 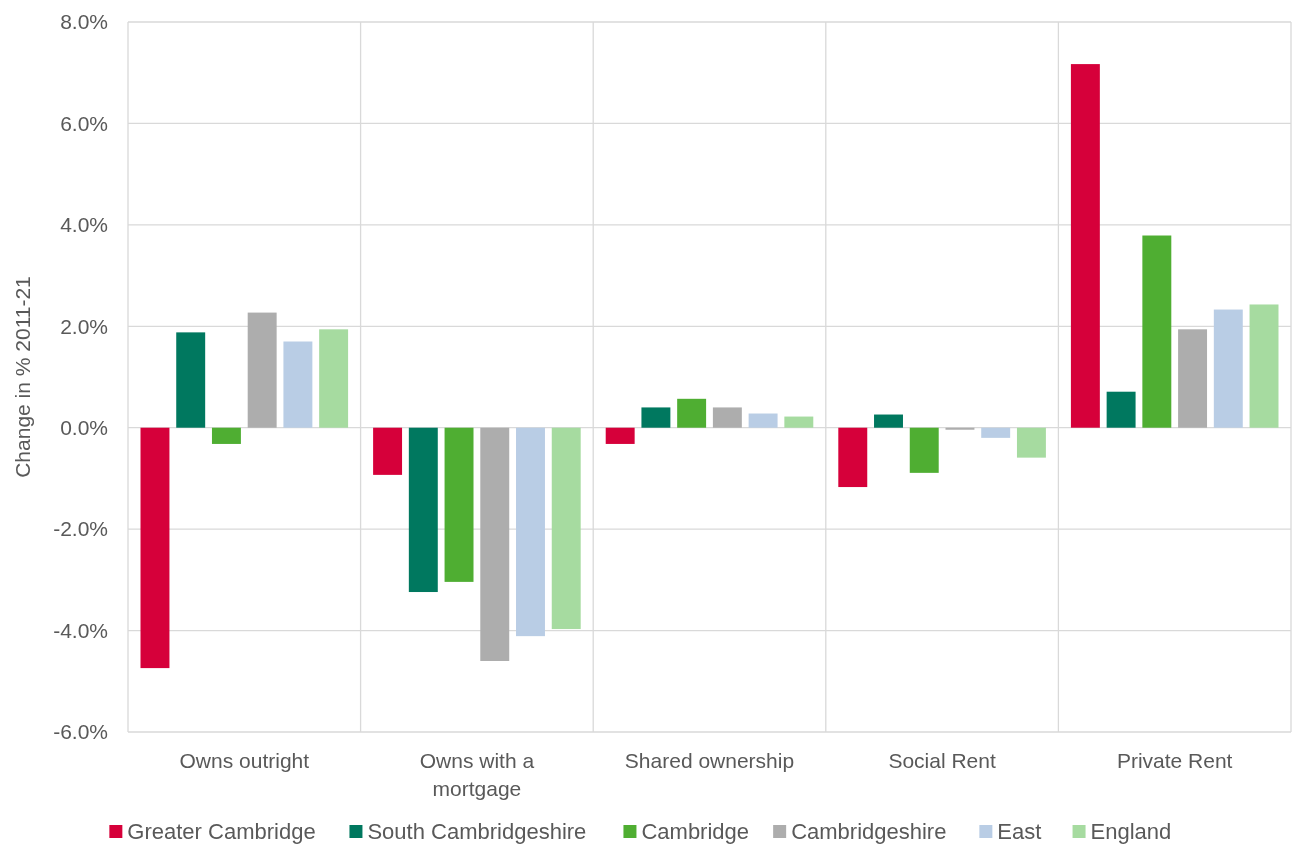 What do you see at coordinates (1131, 831) in the screenshot?
I see `legend-label: England` at bounding box center [1131, 831].